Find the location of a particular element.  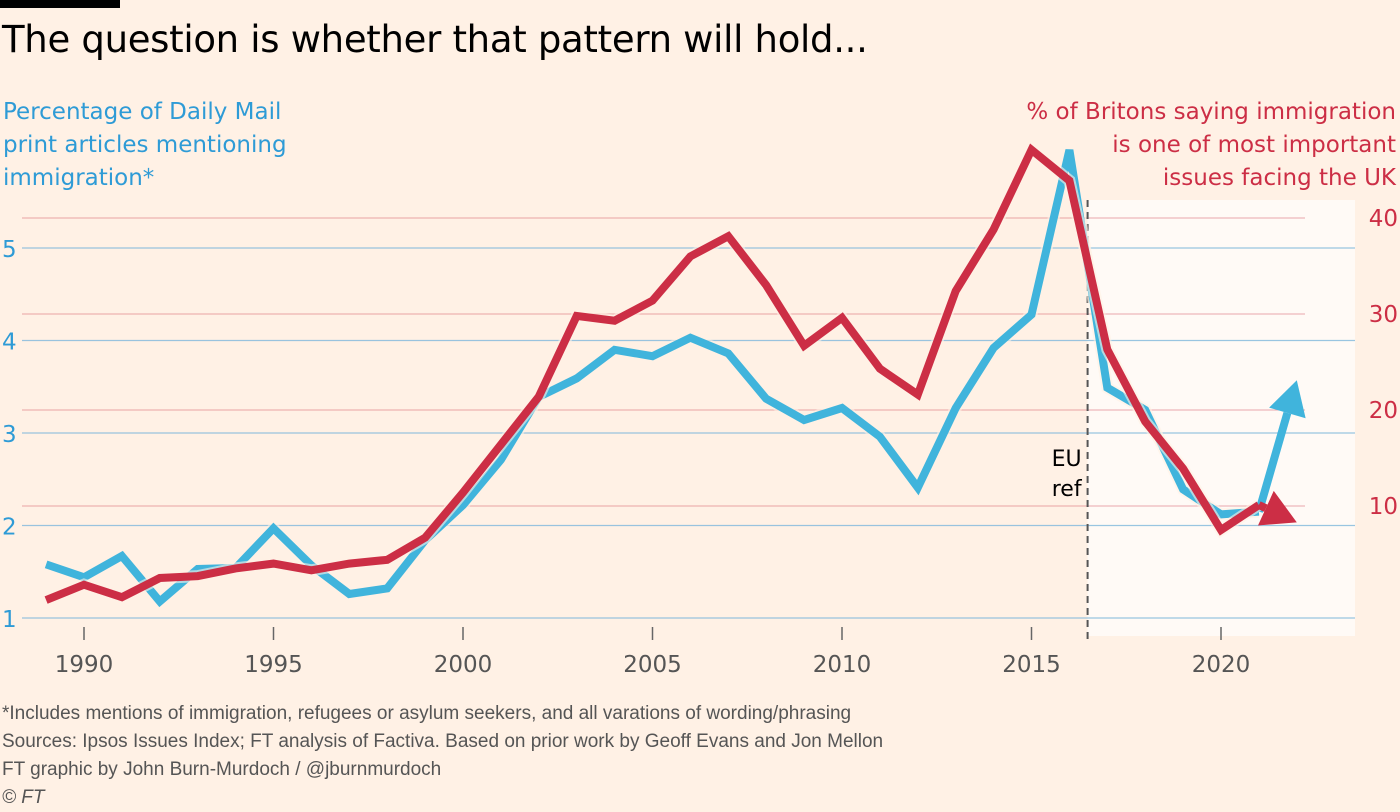

eu-ref-label: EU is located at coordinates (1067, 459).